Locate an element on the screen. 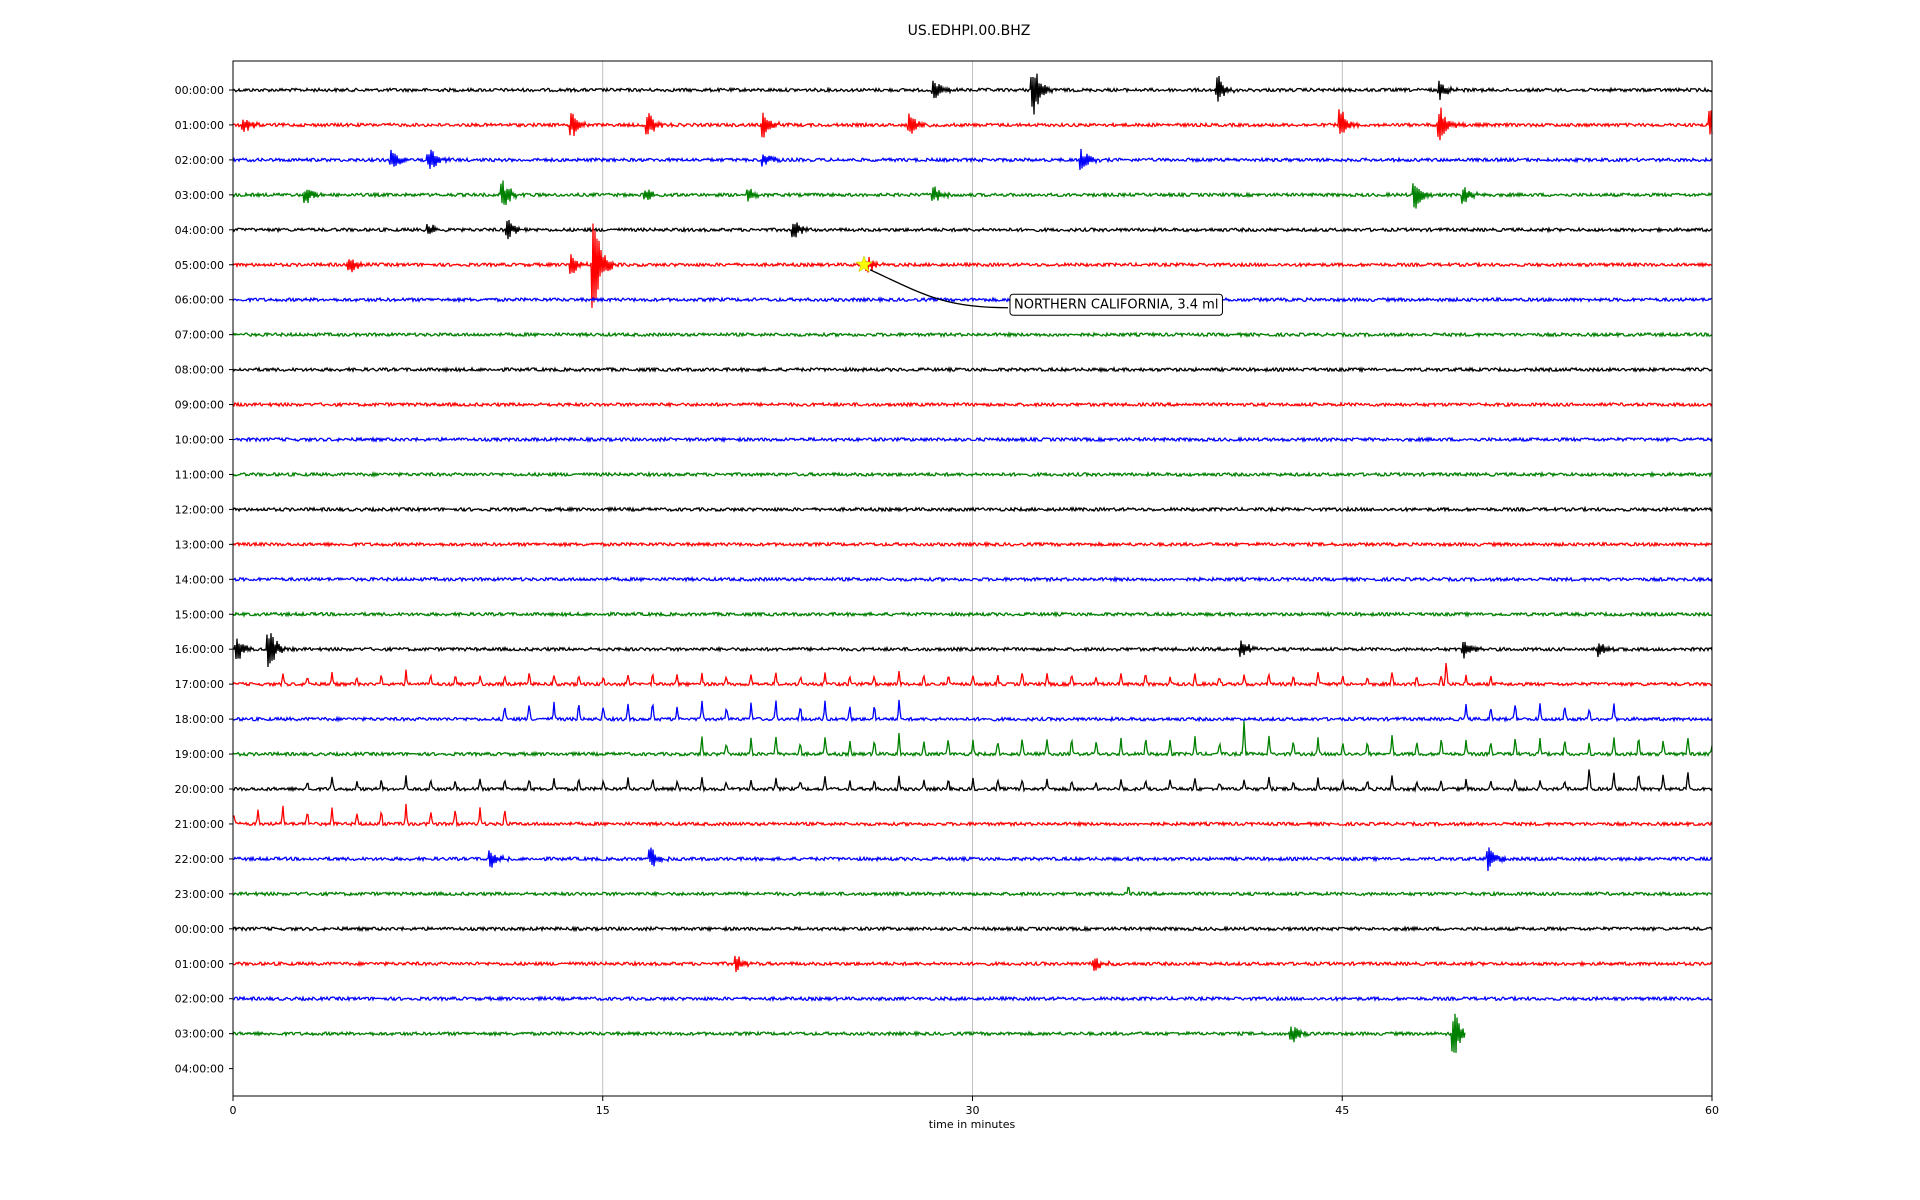 The height and width of the screenshot is (1200, 1920). chart-title: US.EDHPI.00.BHZ is located at coordinates (969, 31).